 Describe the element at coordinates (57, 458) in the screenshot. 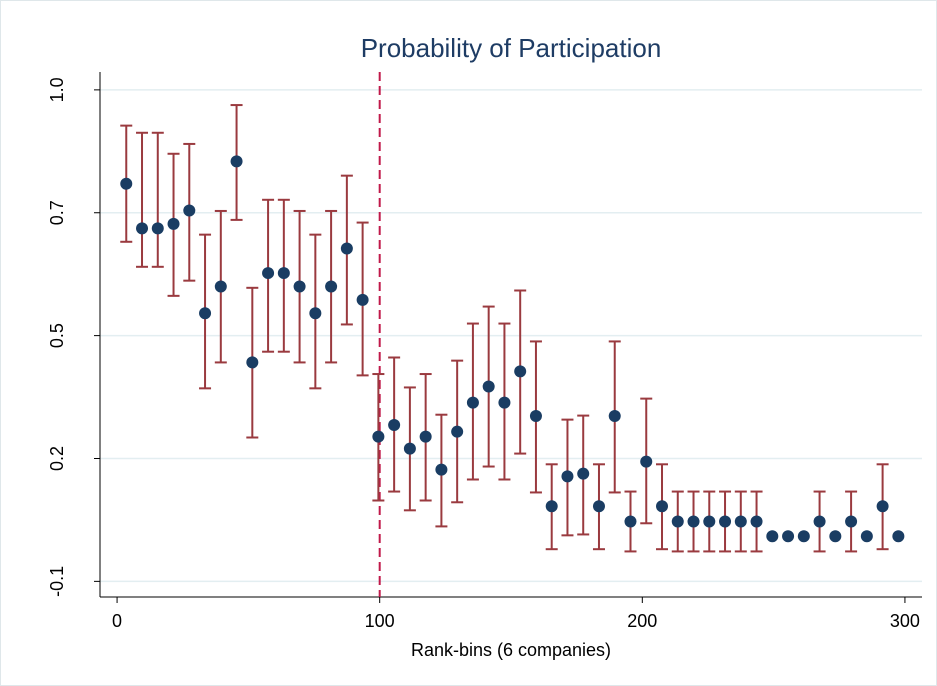

I see `y-tick-label: 0.2` at that location.